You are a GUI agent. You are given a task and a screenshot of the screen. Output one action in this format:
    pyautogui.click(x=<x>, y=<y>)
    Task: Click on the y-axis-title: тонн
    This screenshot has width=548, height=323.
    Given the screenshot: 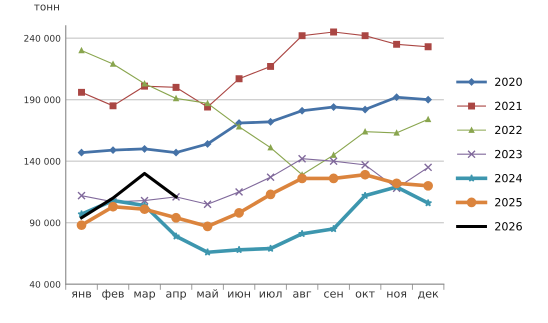 What is the action you would take?
    pyautogui.click(x=46, y=7)
    